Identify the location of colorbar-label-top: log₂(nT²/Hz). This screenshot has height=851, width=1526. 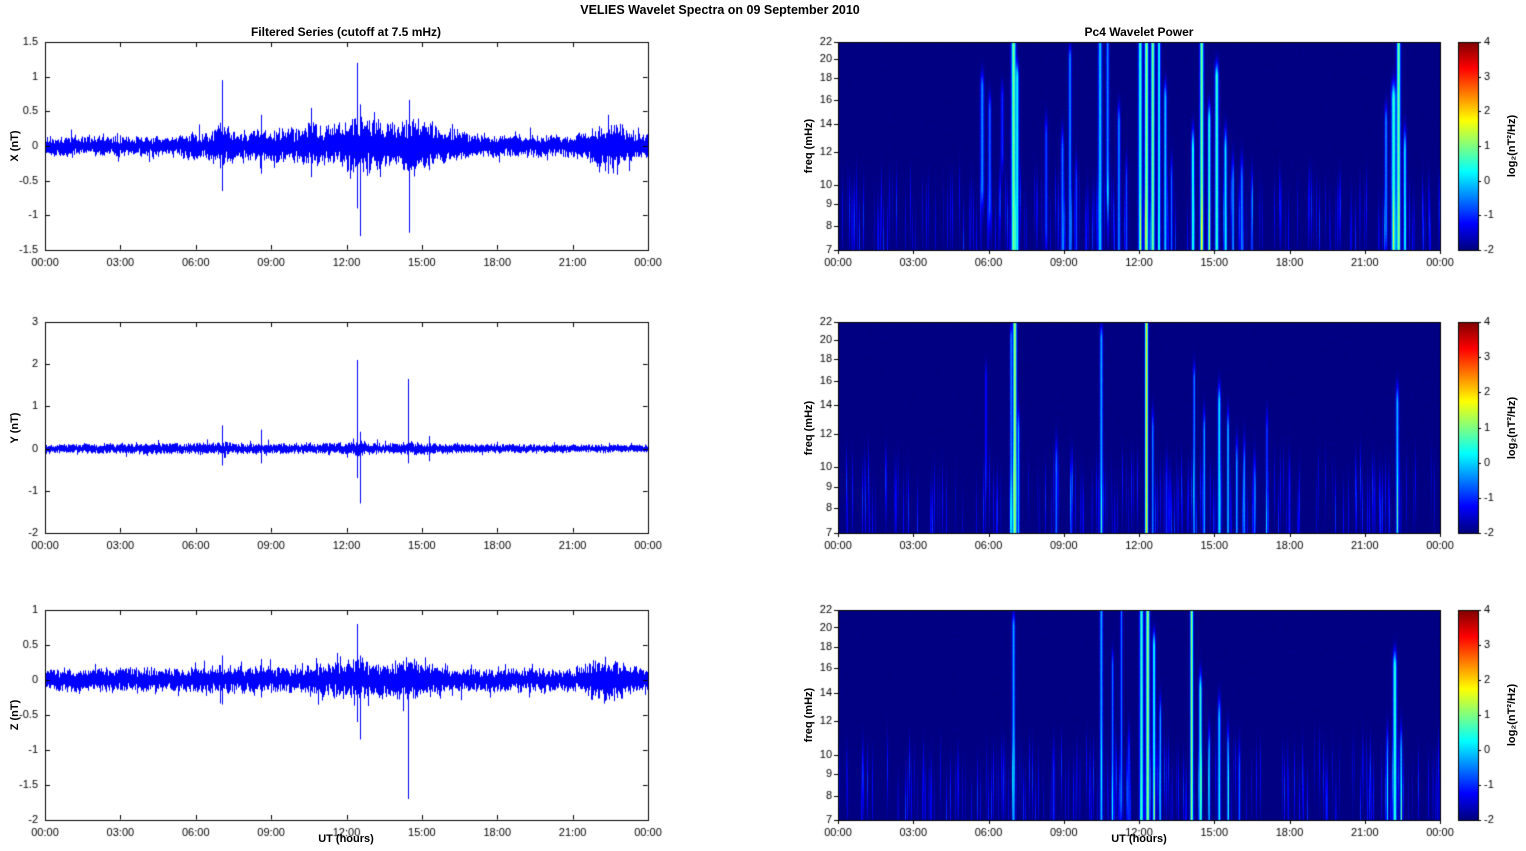
(1512, 146).